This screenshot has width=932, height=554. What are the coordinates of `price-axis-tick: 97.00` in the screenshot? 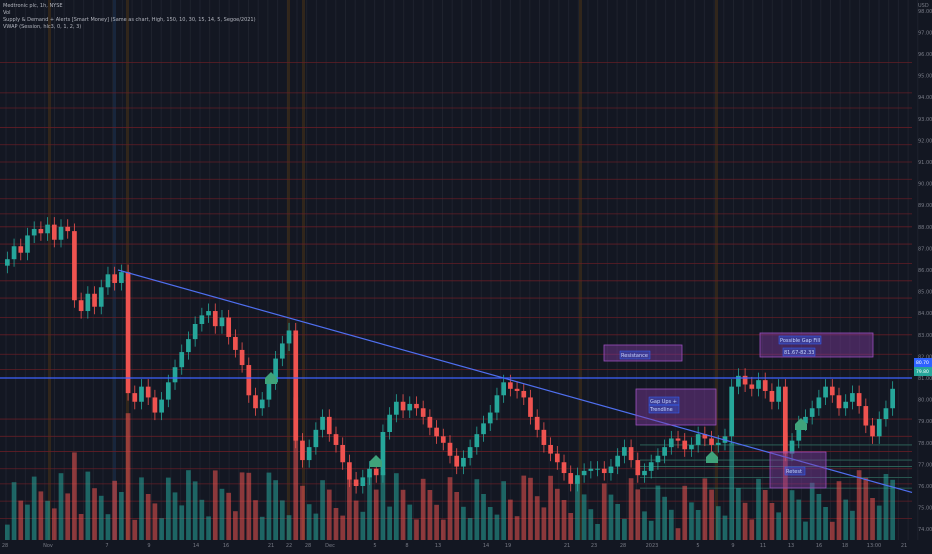 It's located at (925, 33).